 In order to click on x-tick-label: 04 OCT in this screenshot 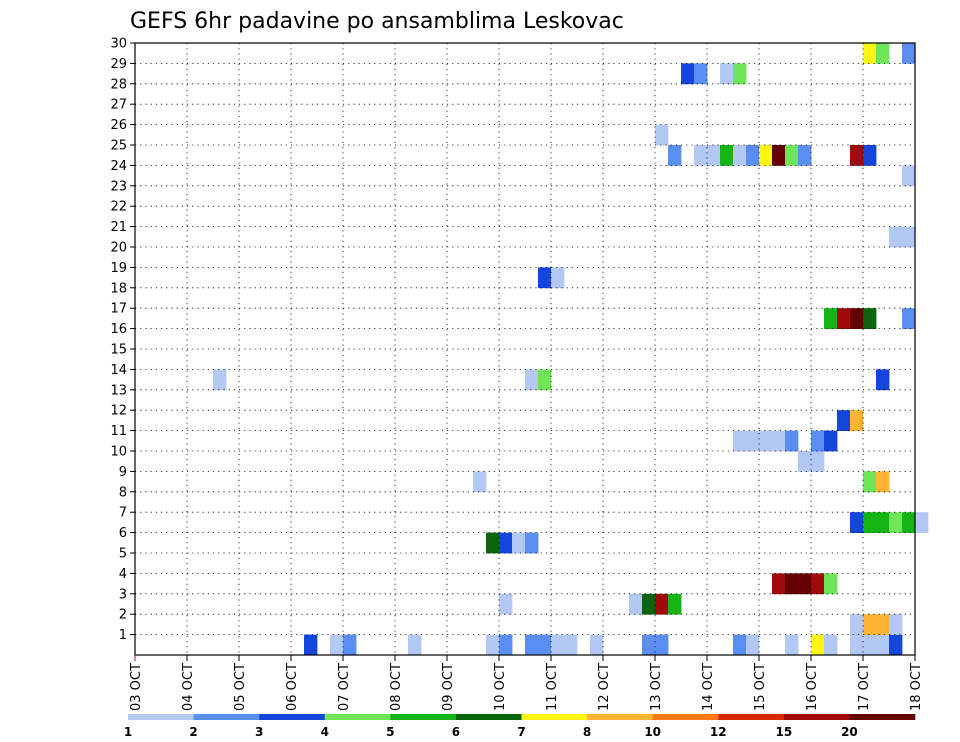, I will do `click(188, 687)`.